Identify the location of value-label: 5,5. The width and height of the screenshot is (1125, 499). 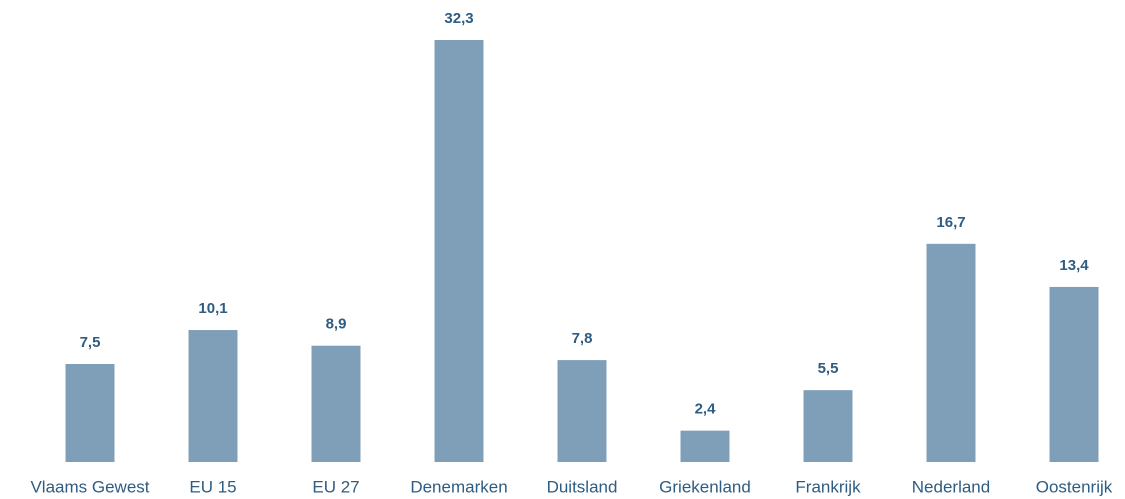
(828, 368).